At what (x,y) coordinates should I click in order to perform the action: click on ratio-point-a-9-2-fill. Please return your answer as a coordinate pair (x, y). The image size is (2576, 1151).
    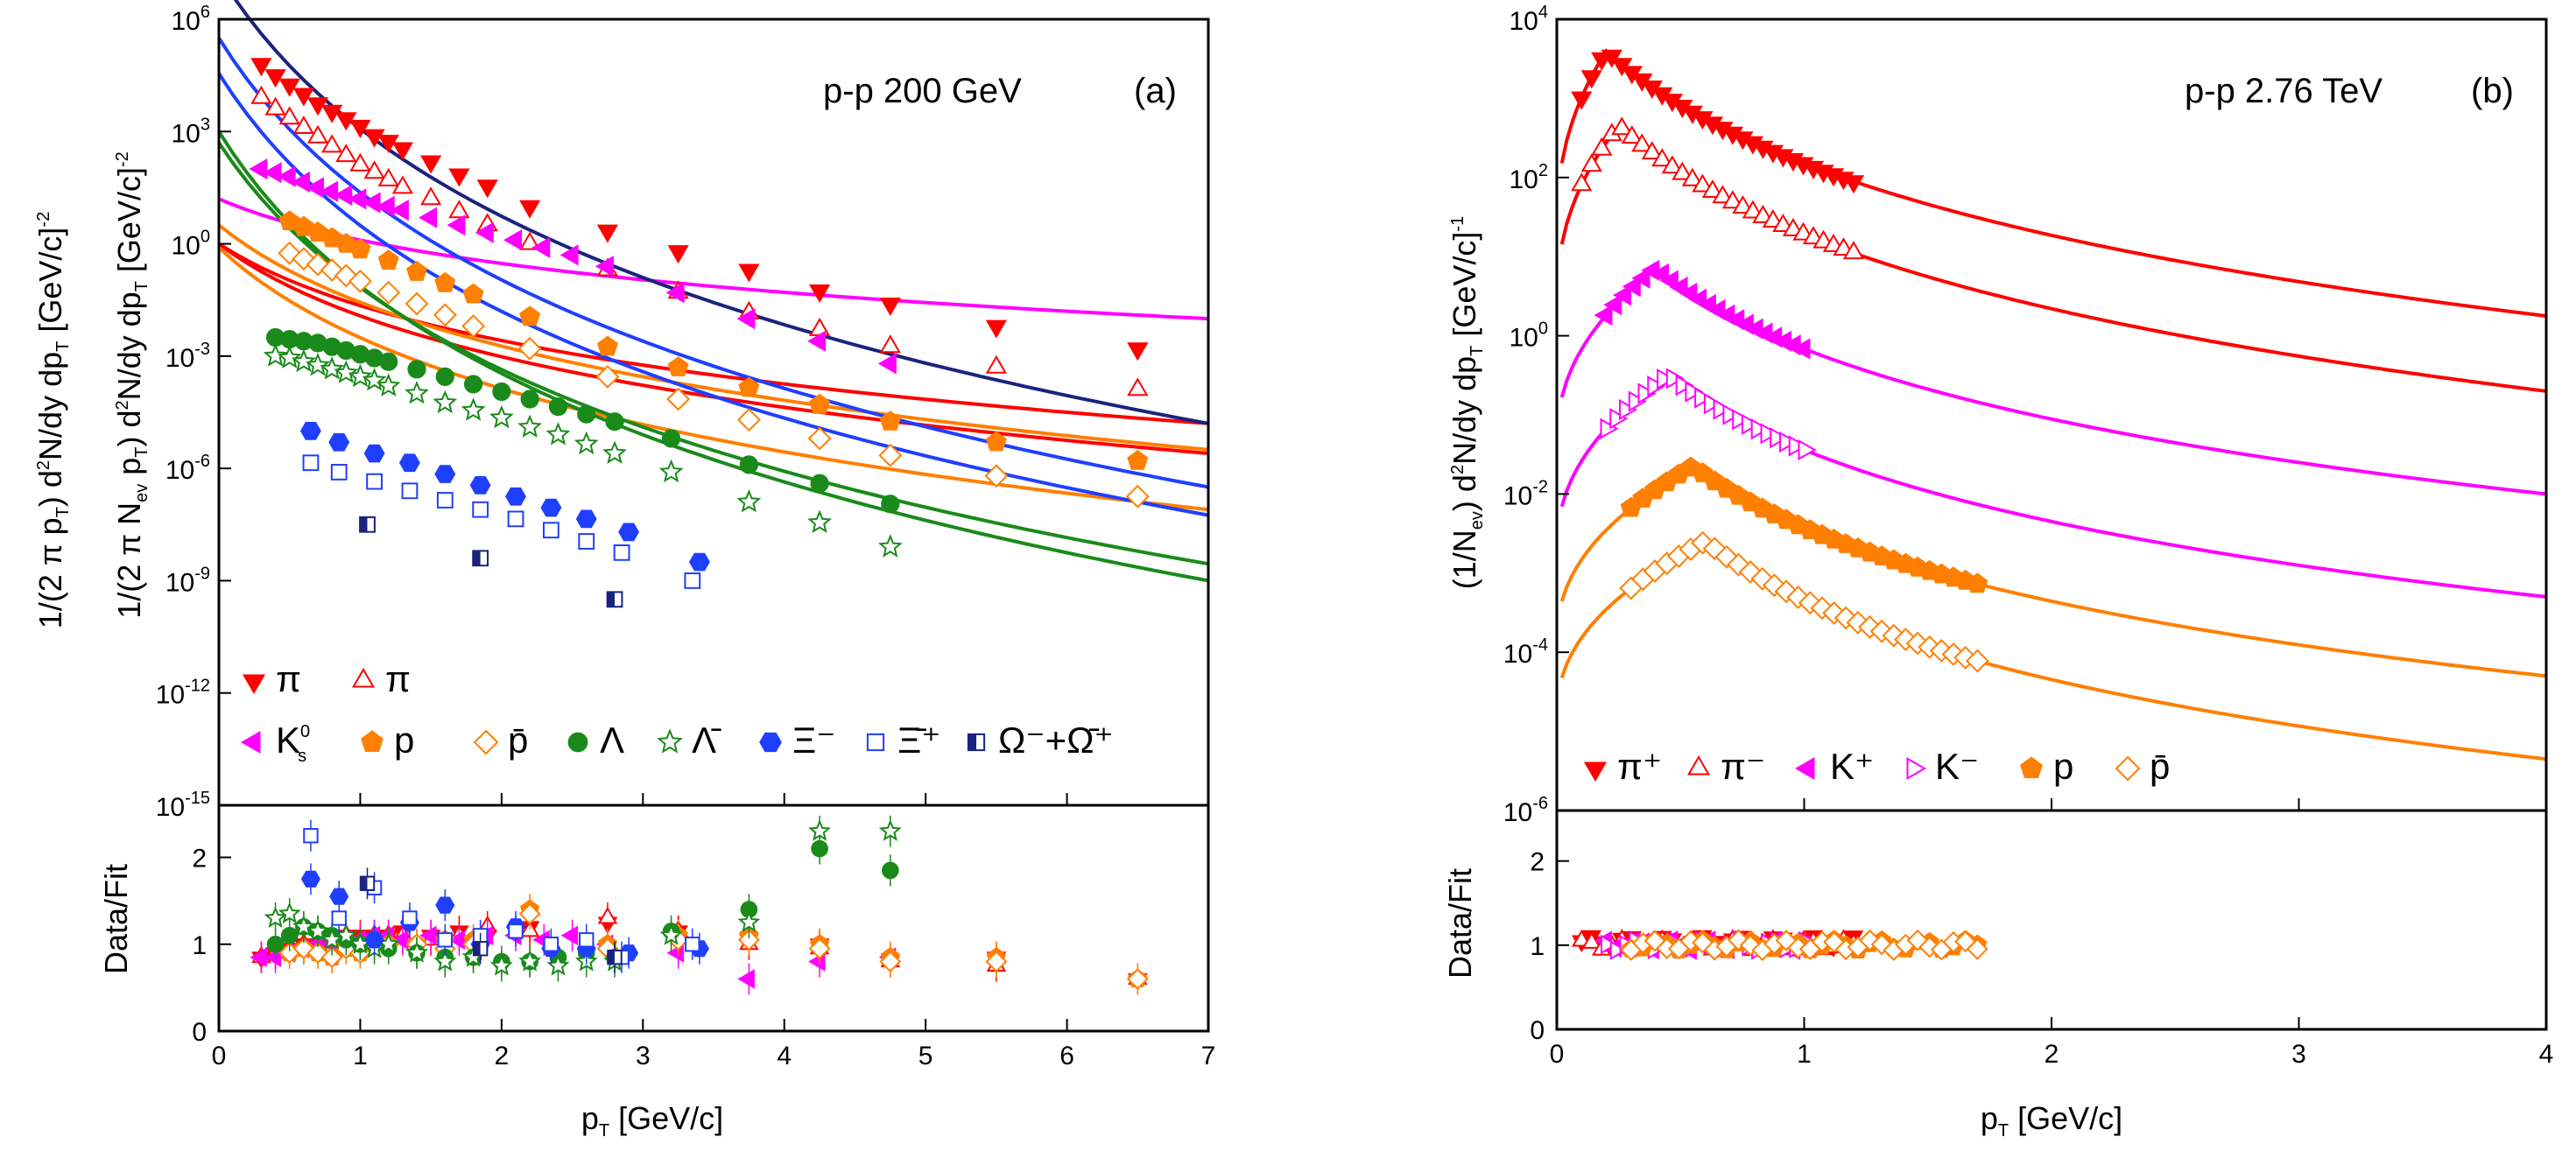
    Looking at the image, I should click on (611, 957).